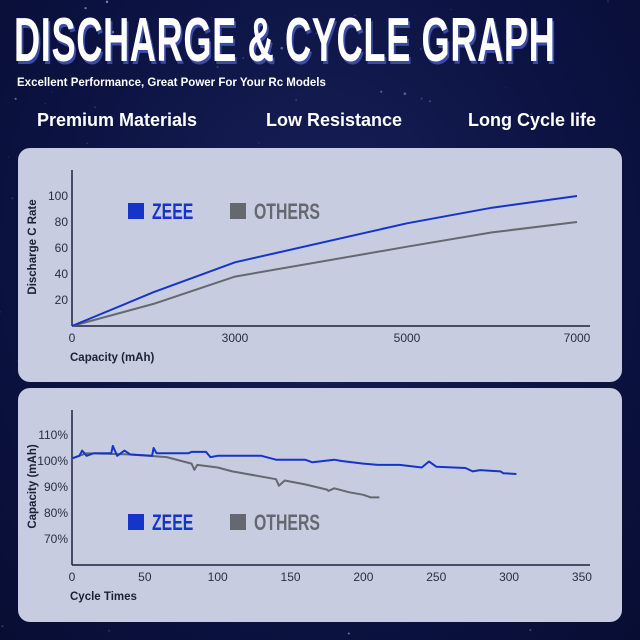 This screenshot has height=640, width=640. What do you see at coordinates (294, 459) in the screenshot?
I see `series-line-zeee` at bounding box center [294, 459].